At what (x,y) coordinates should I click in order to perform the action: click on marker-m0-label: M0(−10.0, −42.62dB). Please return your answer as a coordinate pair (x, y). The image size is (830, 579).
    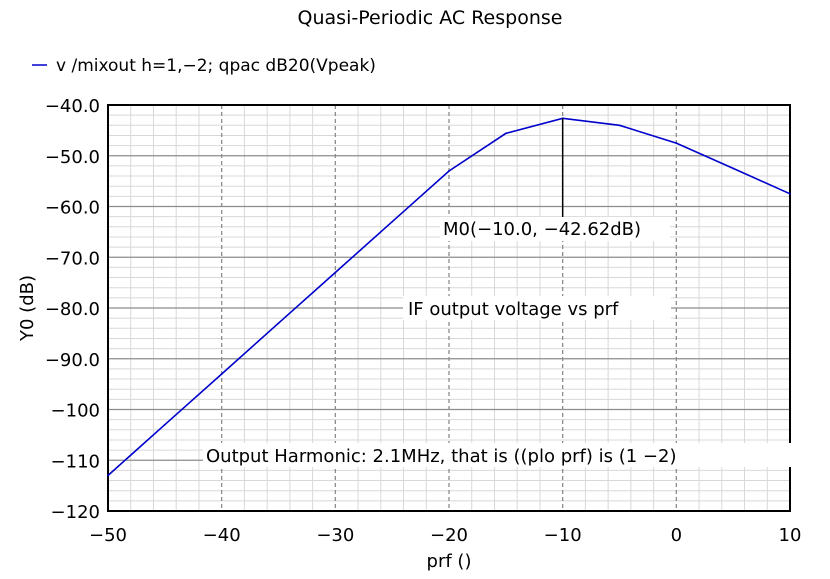
    Looking at the image, I should click on (542, 229).